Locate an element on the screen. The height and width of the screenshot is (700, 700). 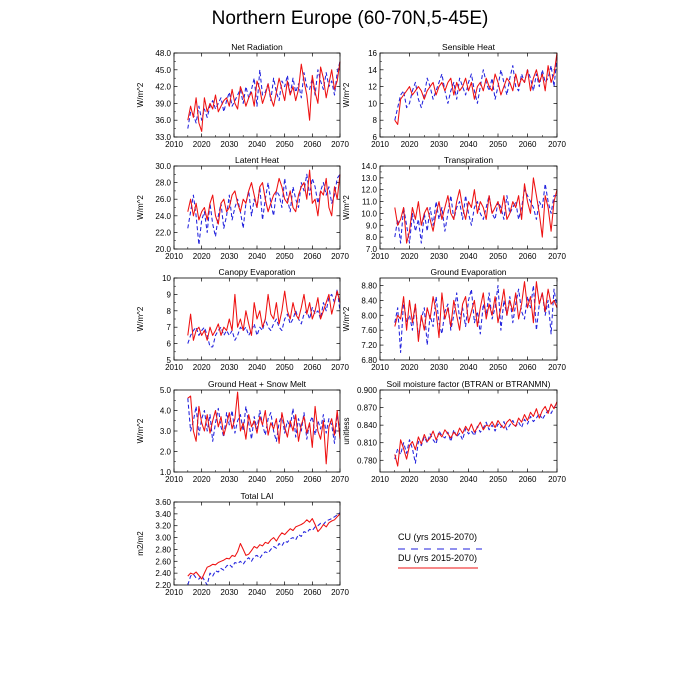
y-tick-label: 3.20 is located at coordinates (163, 526).